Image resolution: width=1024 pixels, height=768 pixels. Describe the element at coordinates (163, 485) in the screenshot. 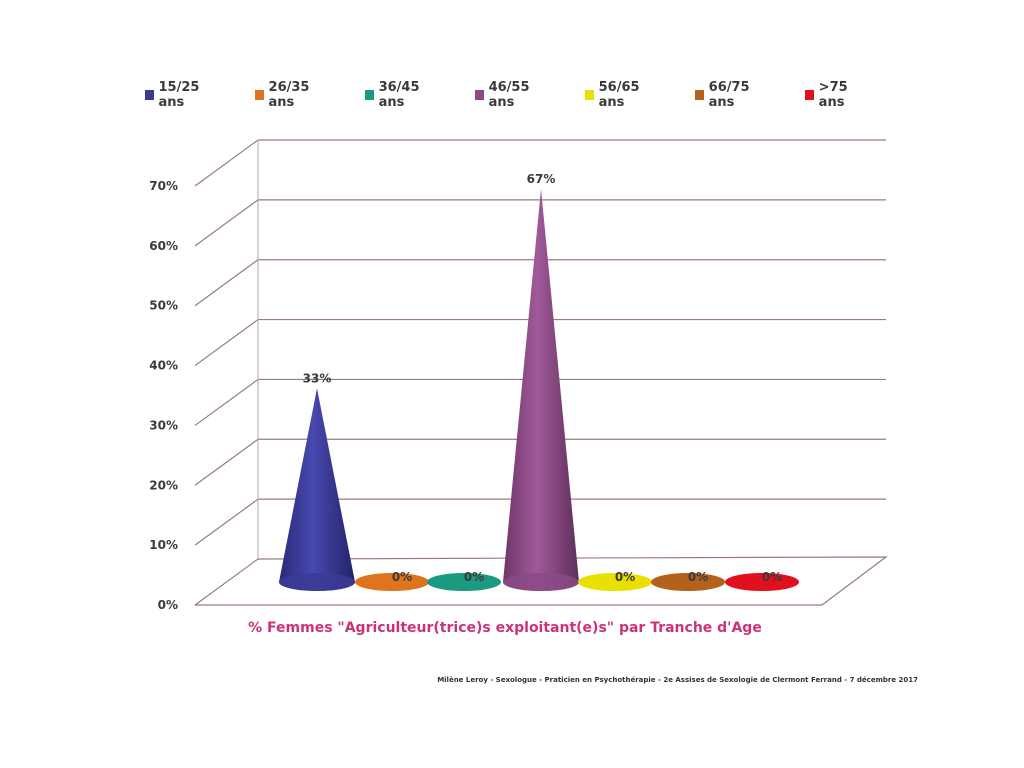

I see `y-tick-label: 20%` at that location.